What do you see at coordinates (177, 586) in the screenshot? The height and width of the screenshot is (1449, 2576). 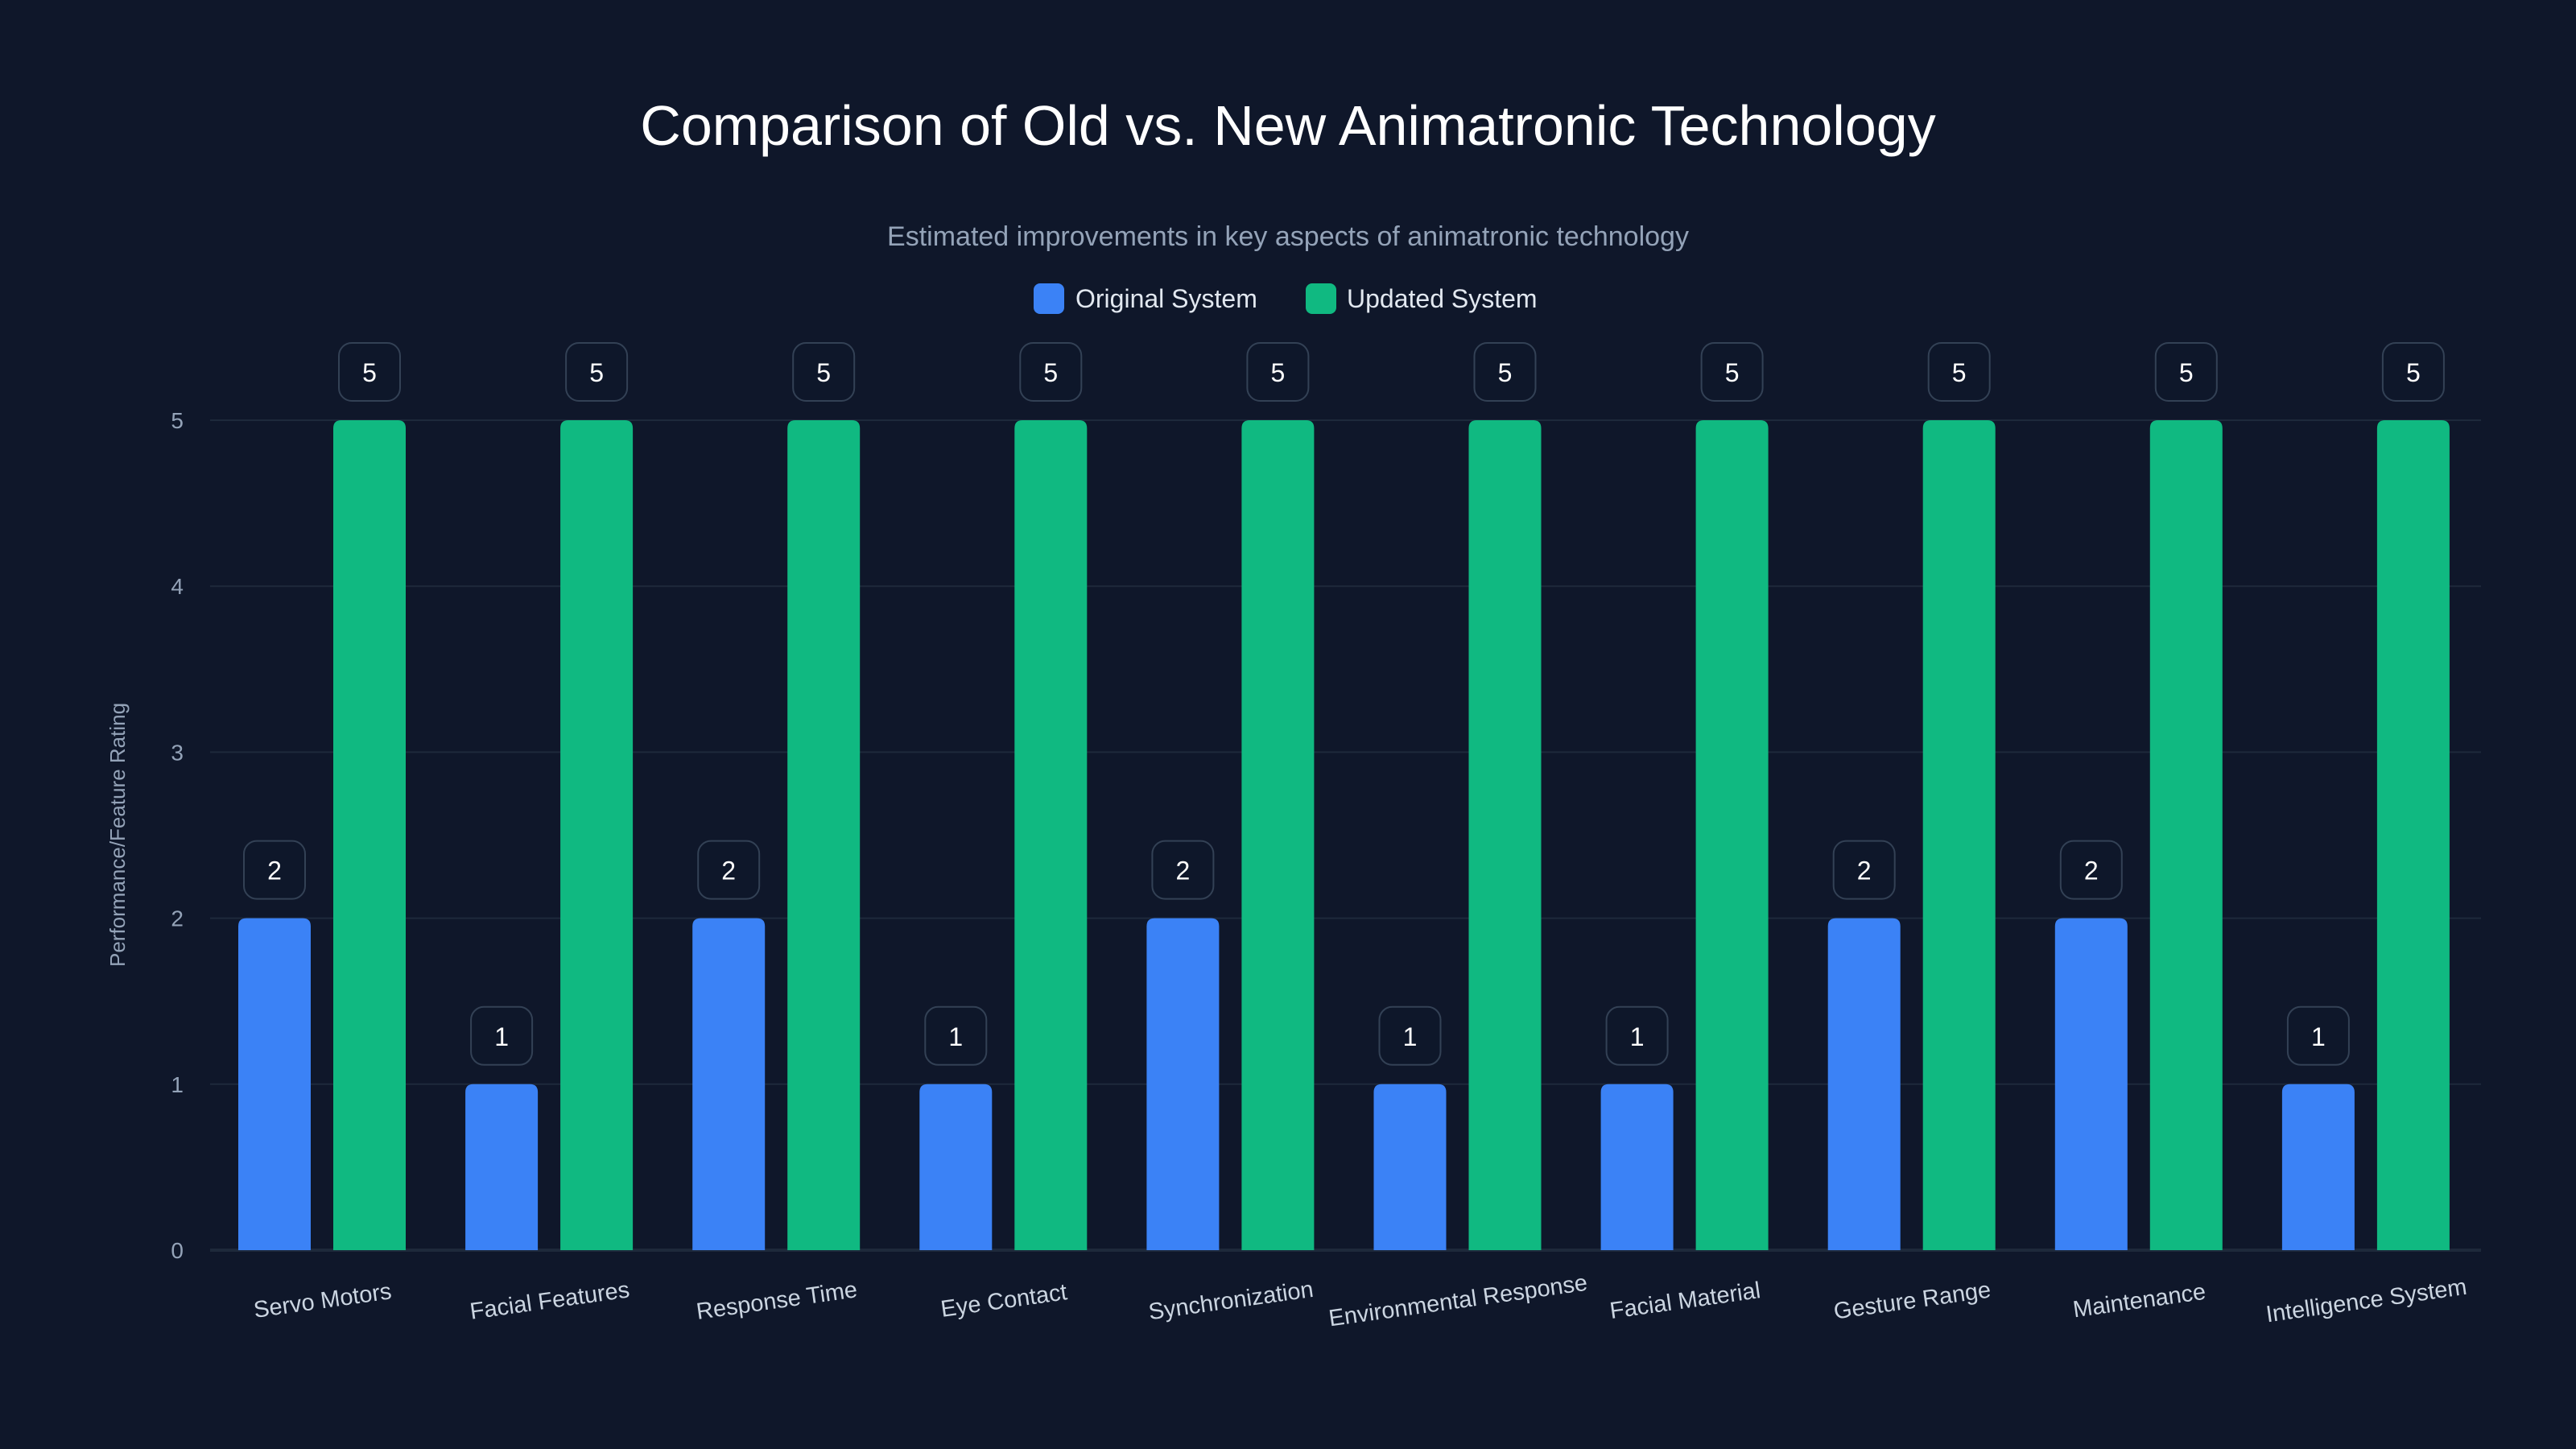 I see `y-tick-label: 4` at bounding box center [177, 586].